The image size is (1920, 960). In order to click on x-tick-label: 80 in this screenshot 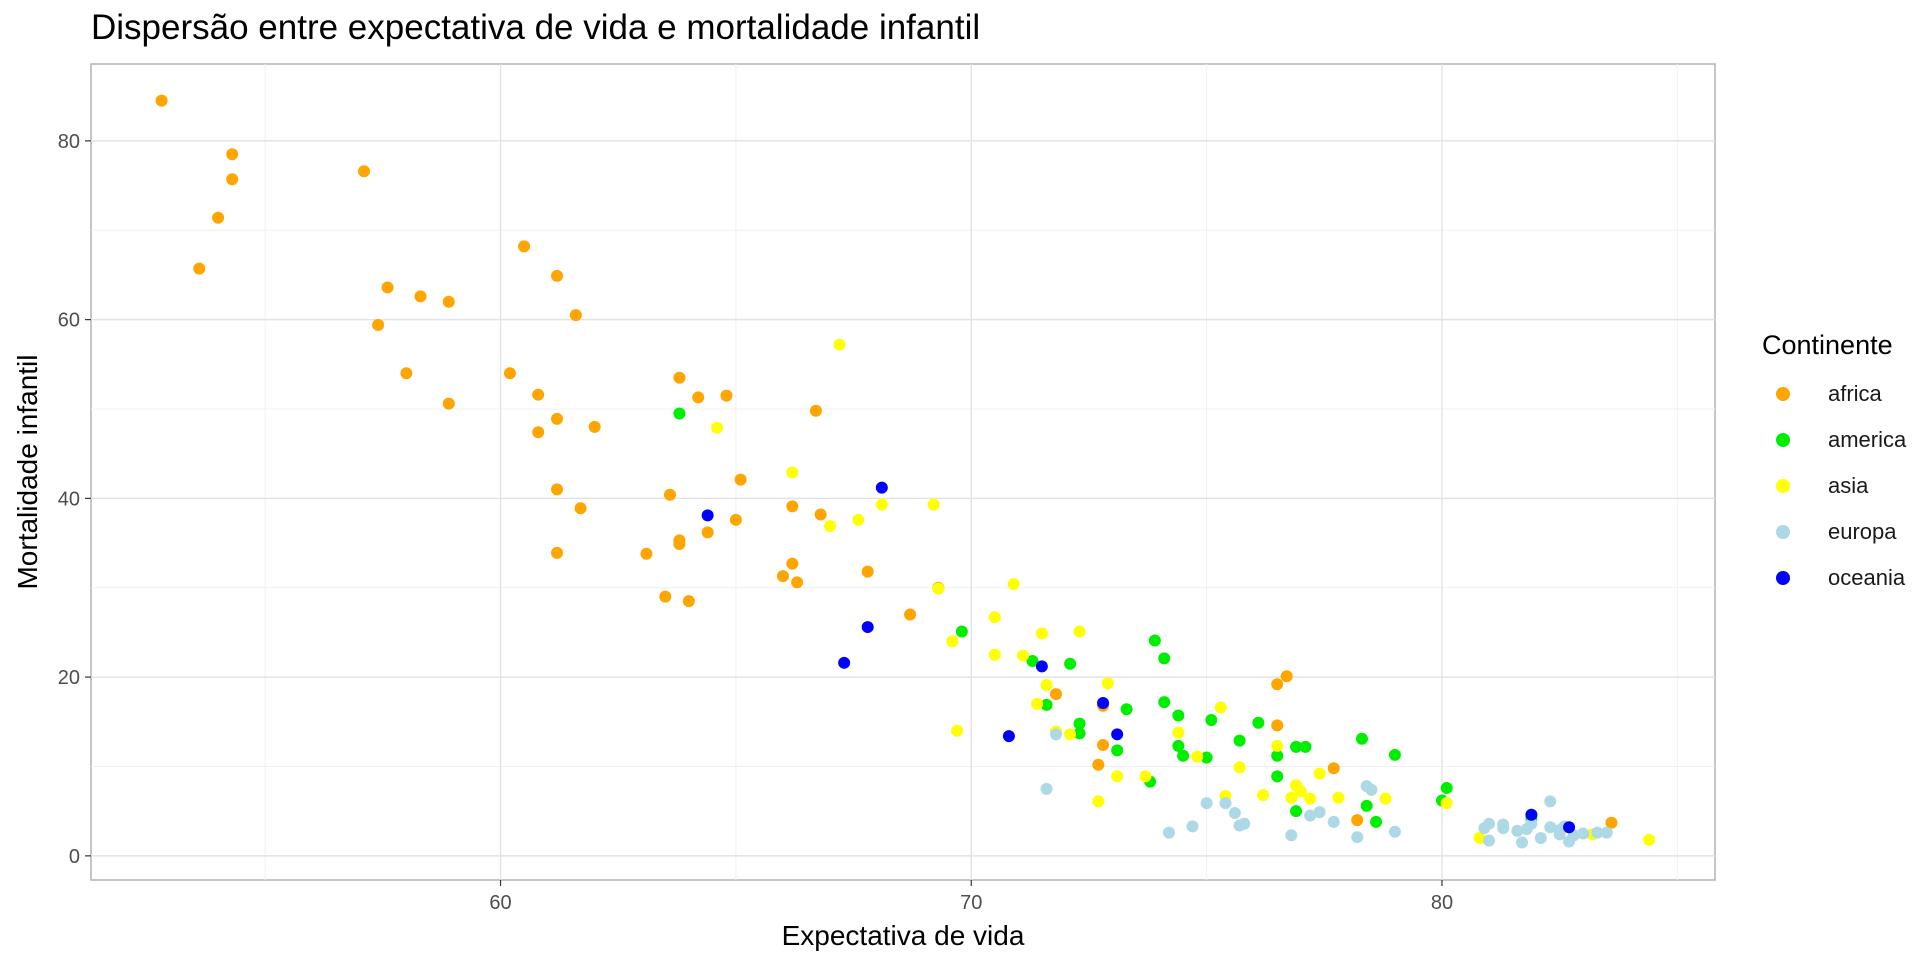, I will do `click(1442, 903)`.